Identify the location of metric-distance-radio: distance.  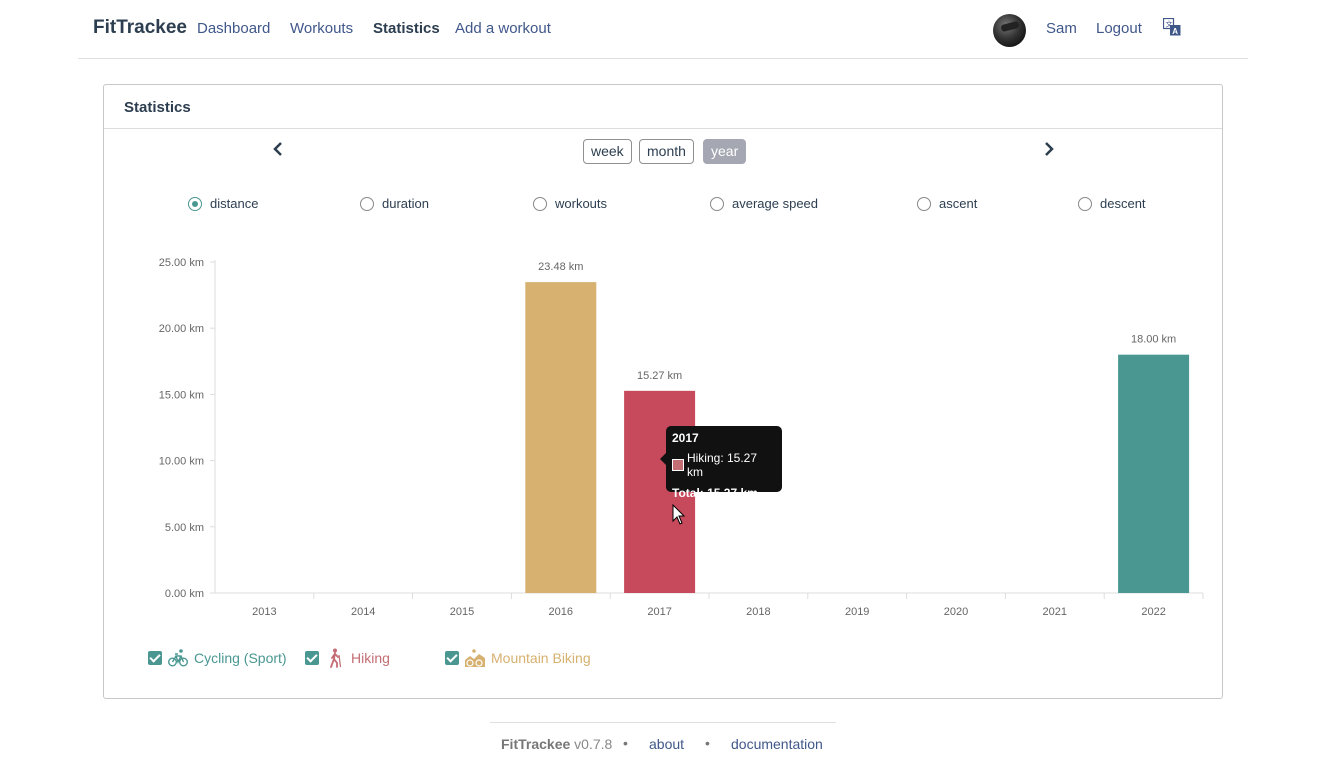
(223, 203).